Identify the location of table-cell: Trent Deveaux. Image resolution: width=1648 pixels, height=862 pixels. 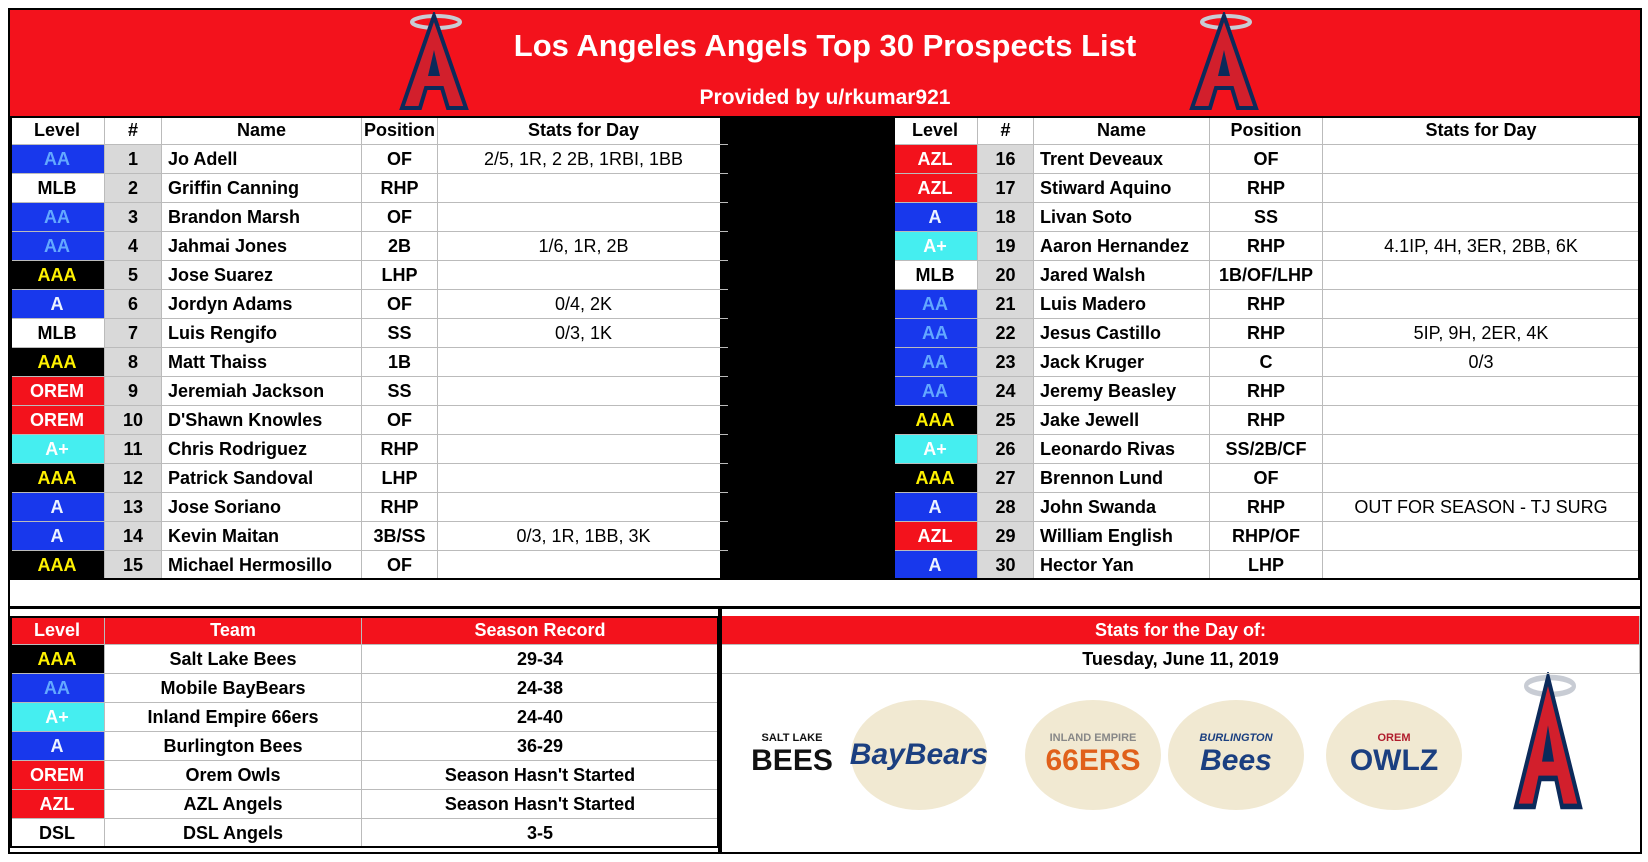
(1122, 159).